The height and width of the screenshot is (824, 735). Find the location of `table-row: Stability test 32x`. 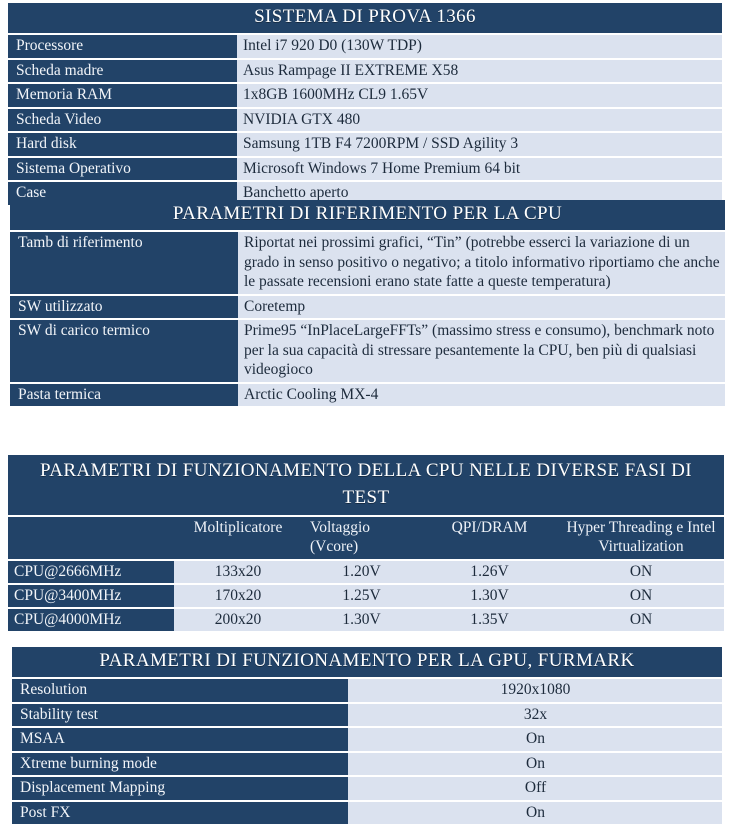

table-row: Stability test 32x is located at coordinates (367, 715).